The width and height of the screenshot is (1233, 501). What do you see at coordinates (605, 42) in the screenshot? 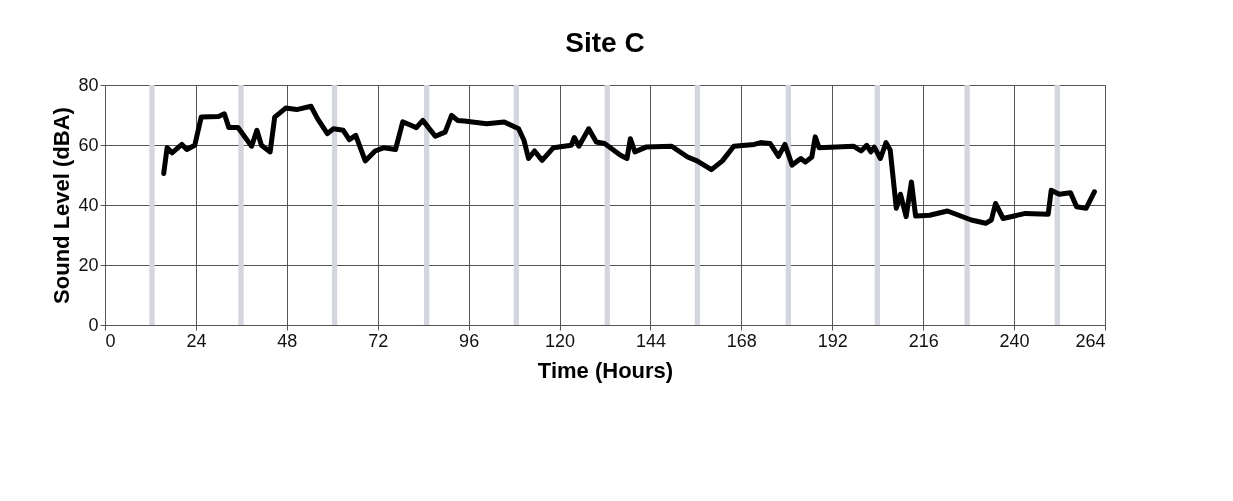
I see `chart-title: Site C` at bounding box center [605, 42].